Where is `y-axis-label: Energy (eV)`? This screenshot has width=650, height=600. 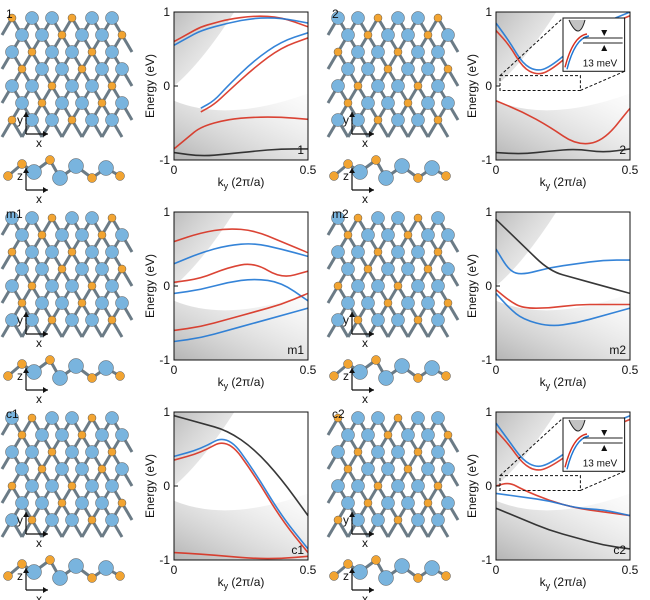 y-axis-label: Energy (eV) is located at coordinates (472, 286).